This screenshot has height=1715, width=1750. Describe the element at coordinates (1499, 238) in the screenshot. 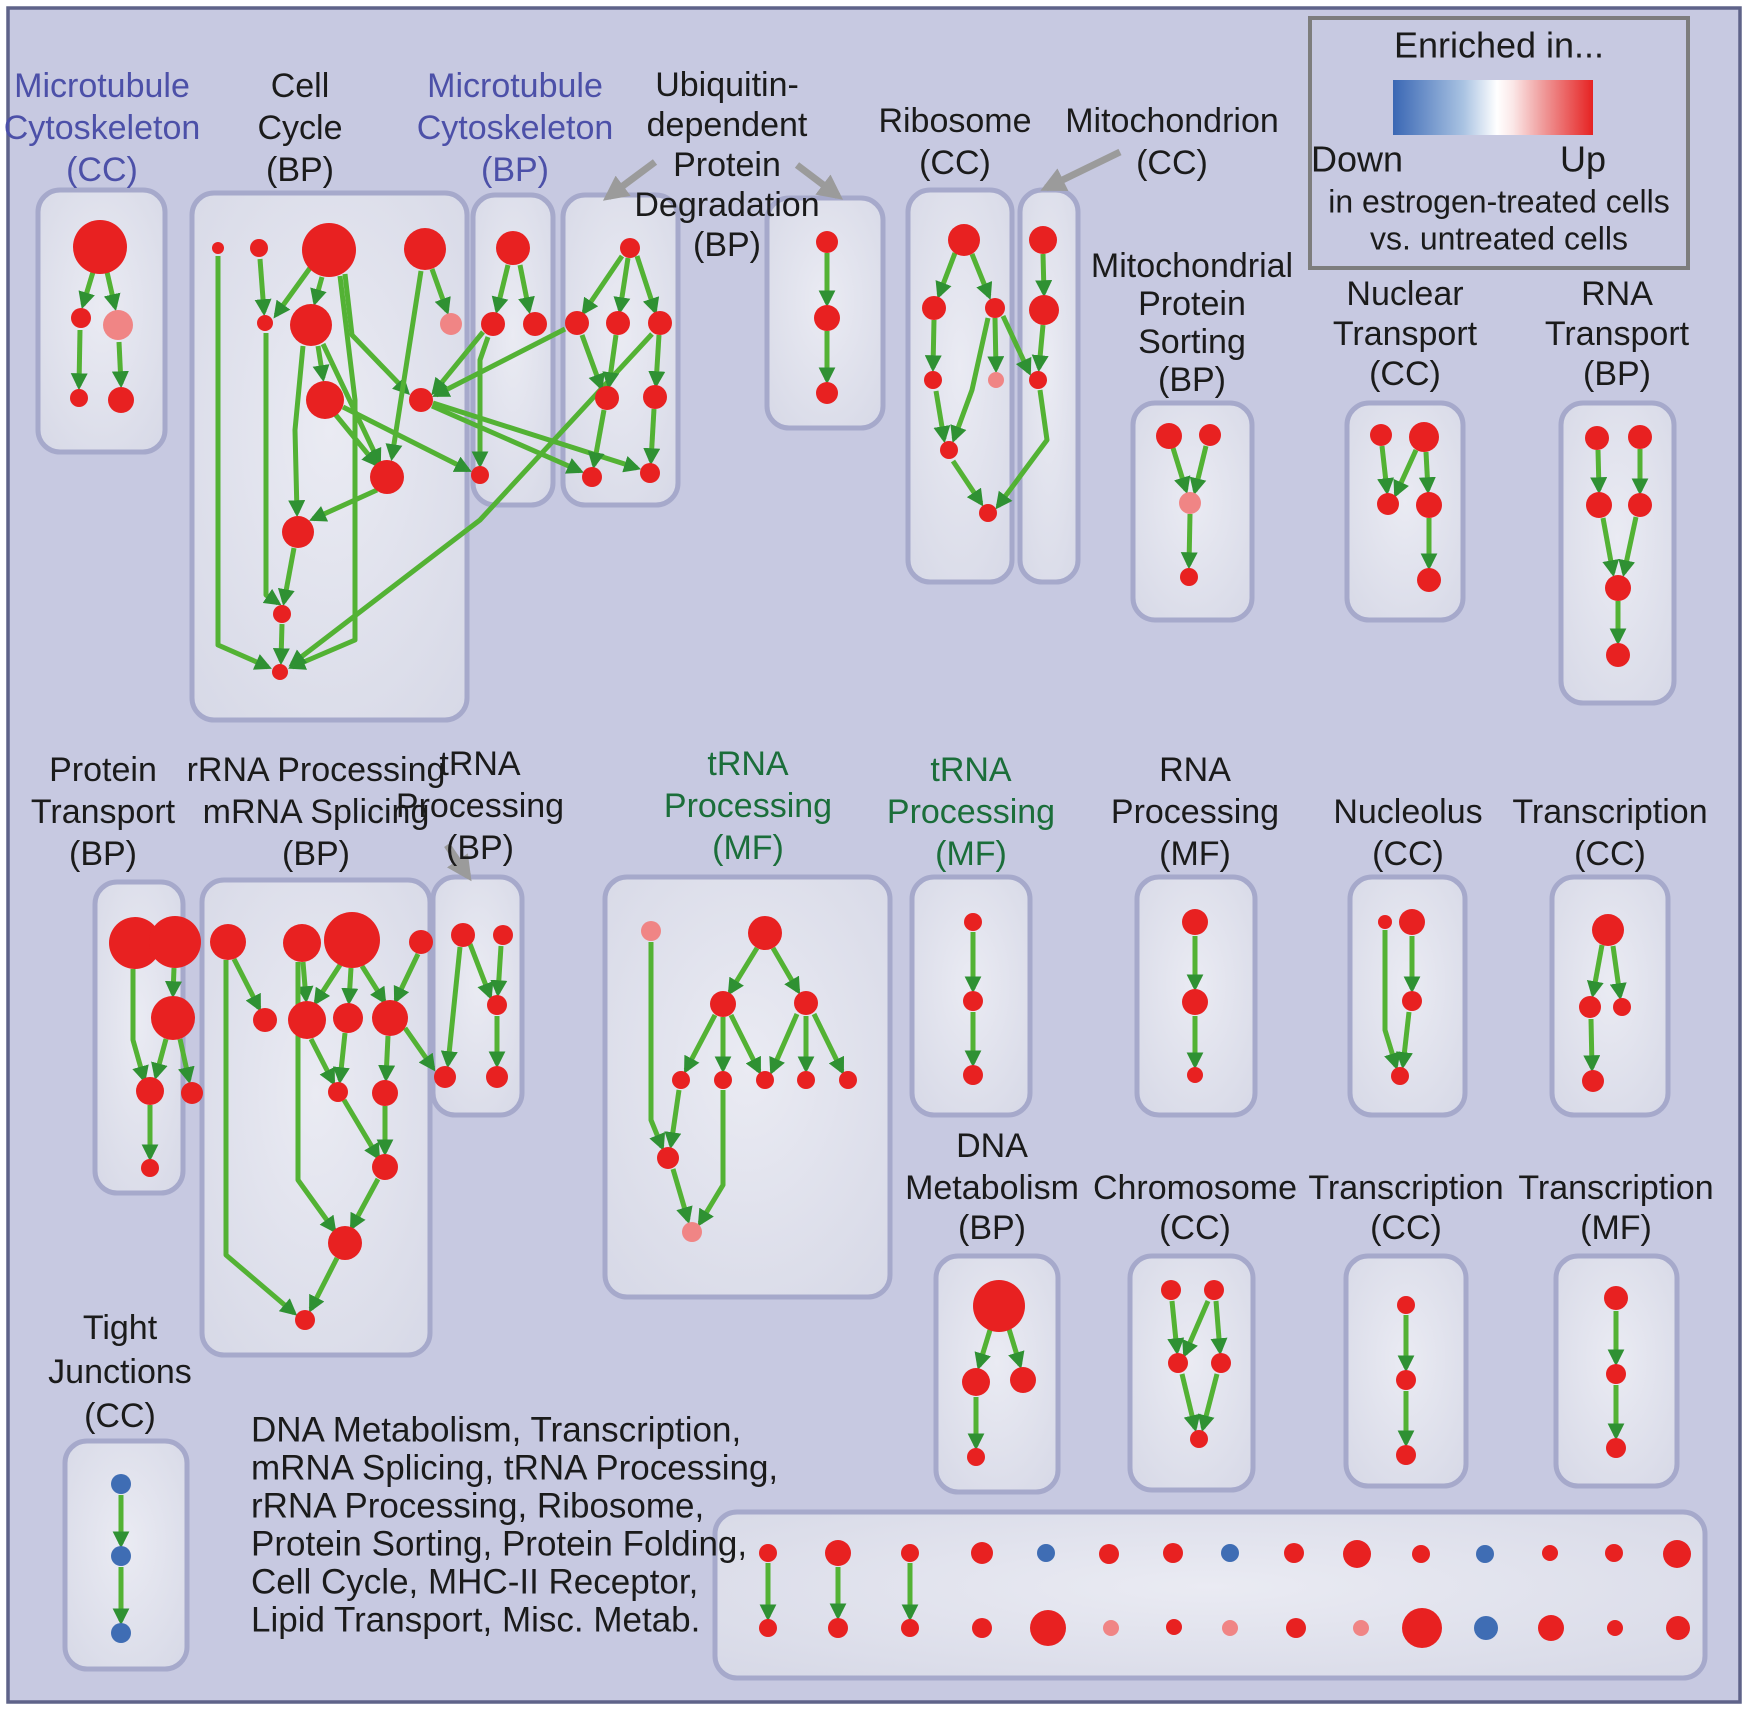

I see `legend-text: vs. untreated cells` at that location.